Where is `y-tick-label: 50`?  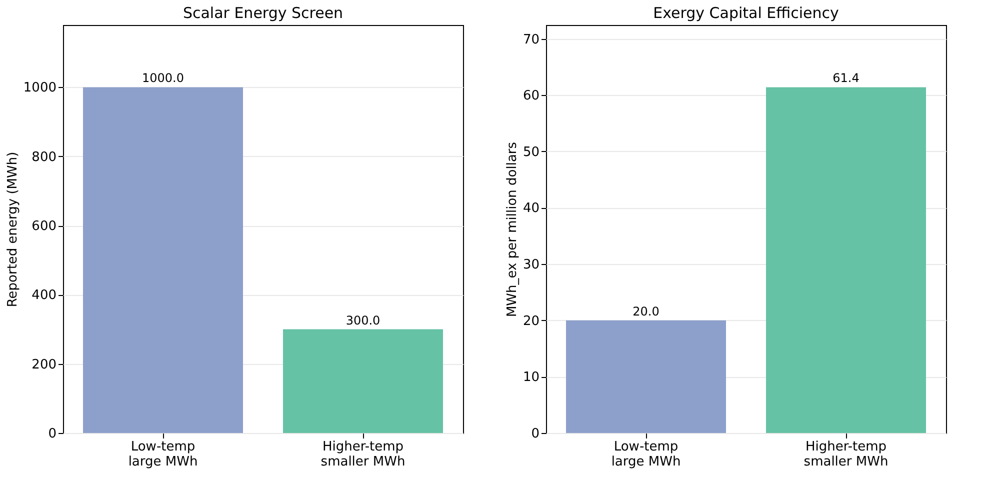 y-tick-label: 50 is located at coordinates (531, 152).